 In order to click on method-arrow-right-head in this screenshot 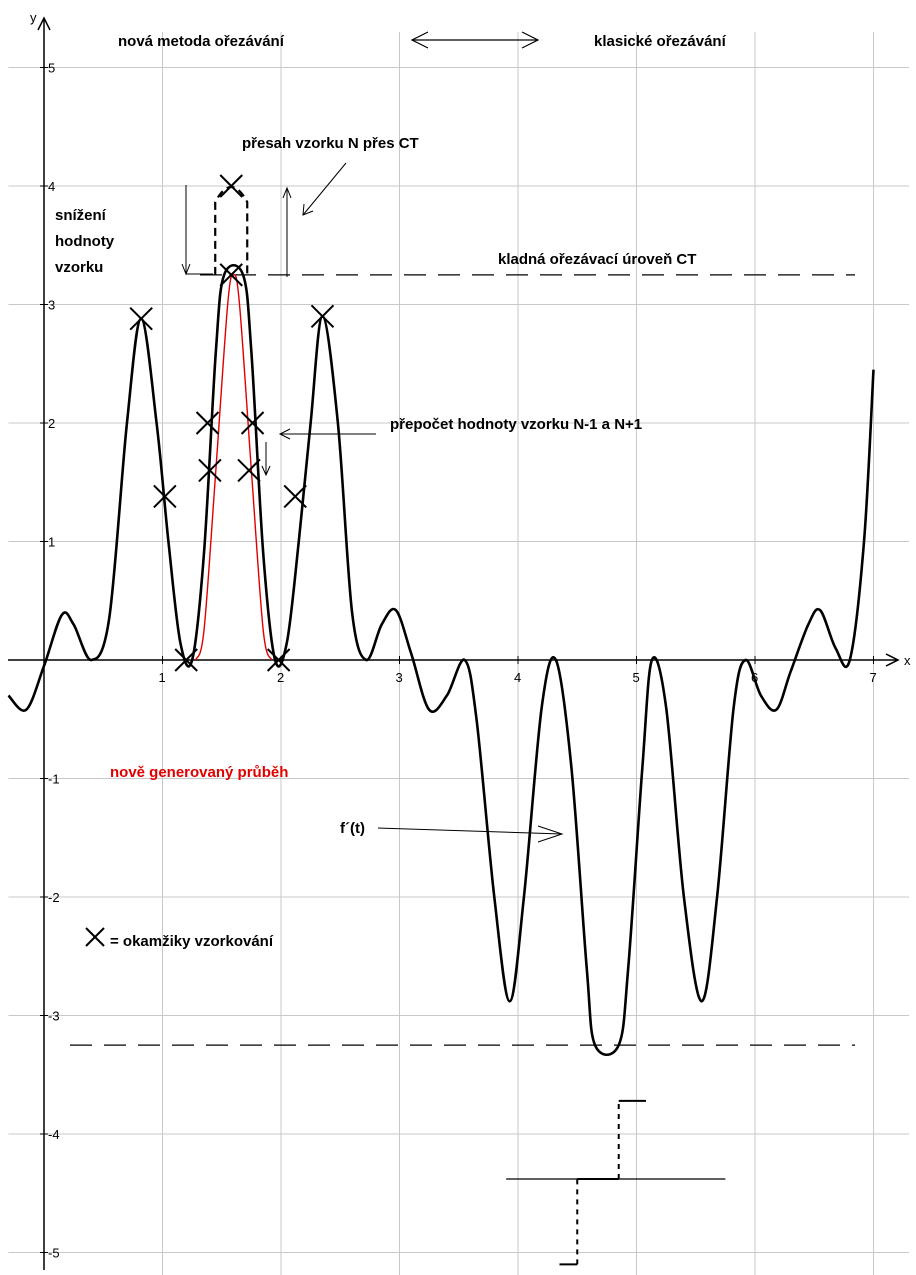, I will do `click(530, 40)`.